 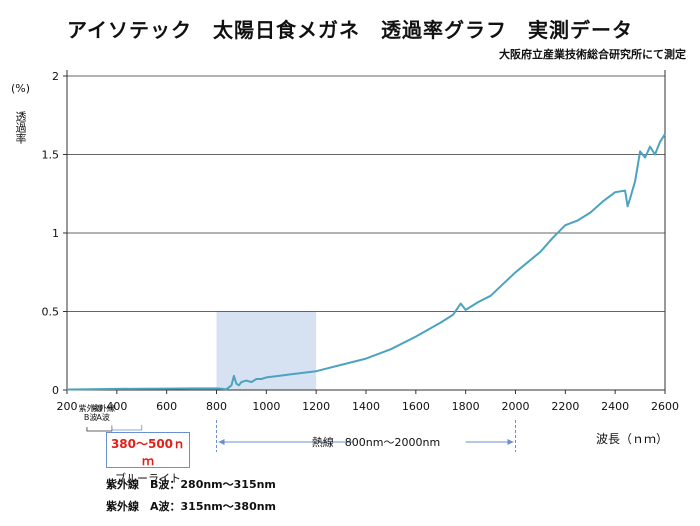 I want to click on bluelight-range: 380〜500ｎｍ, so click(x=148, y=452).